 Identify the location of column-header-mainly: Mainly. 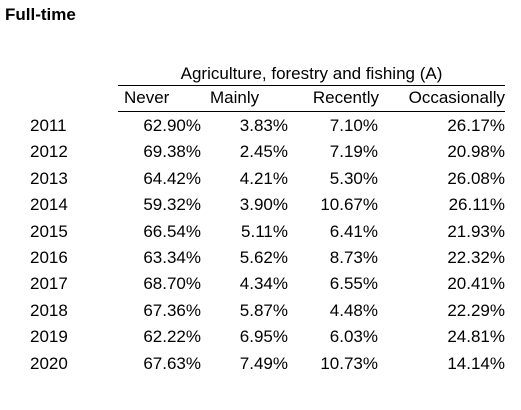
(245, 98).